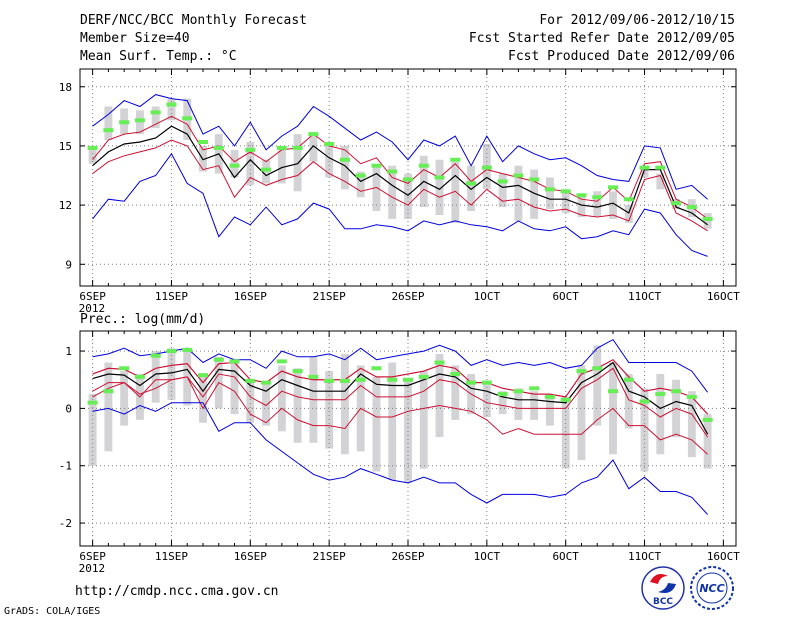  I want to click on ncc-logo-inner-ring, so click(712, 588).